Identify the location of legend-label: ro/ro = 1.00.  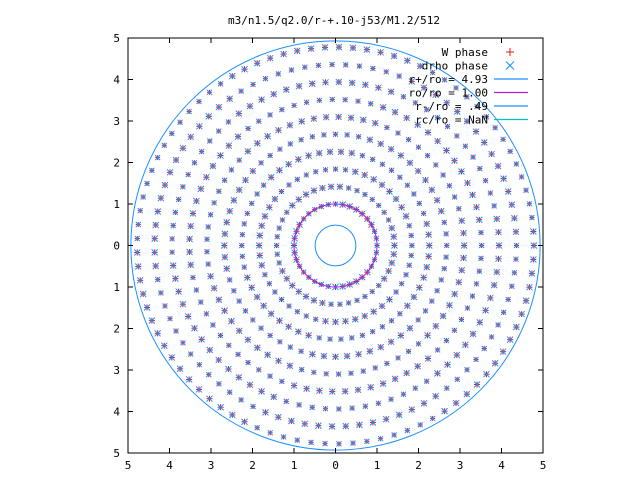
(448, 93).